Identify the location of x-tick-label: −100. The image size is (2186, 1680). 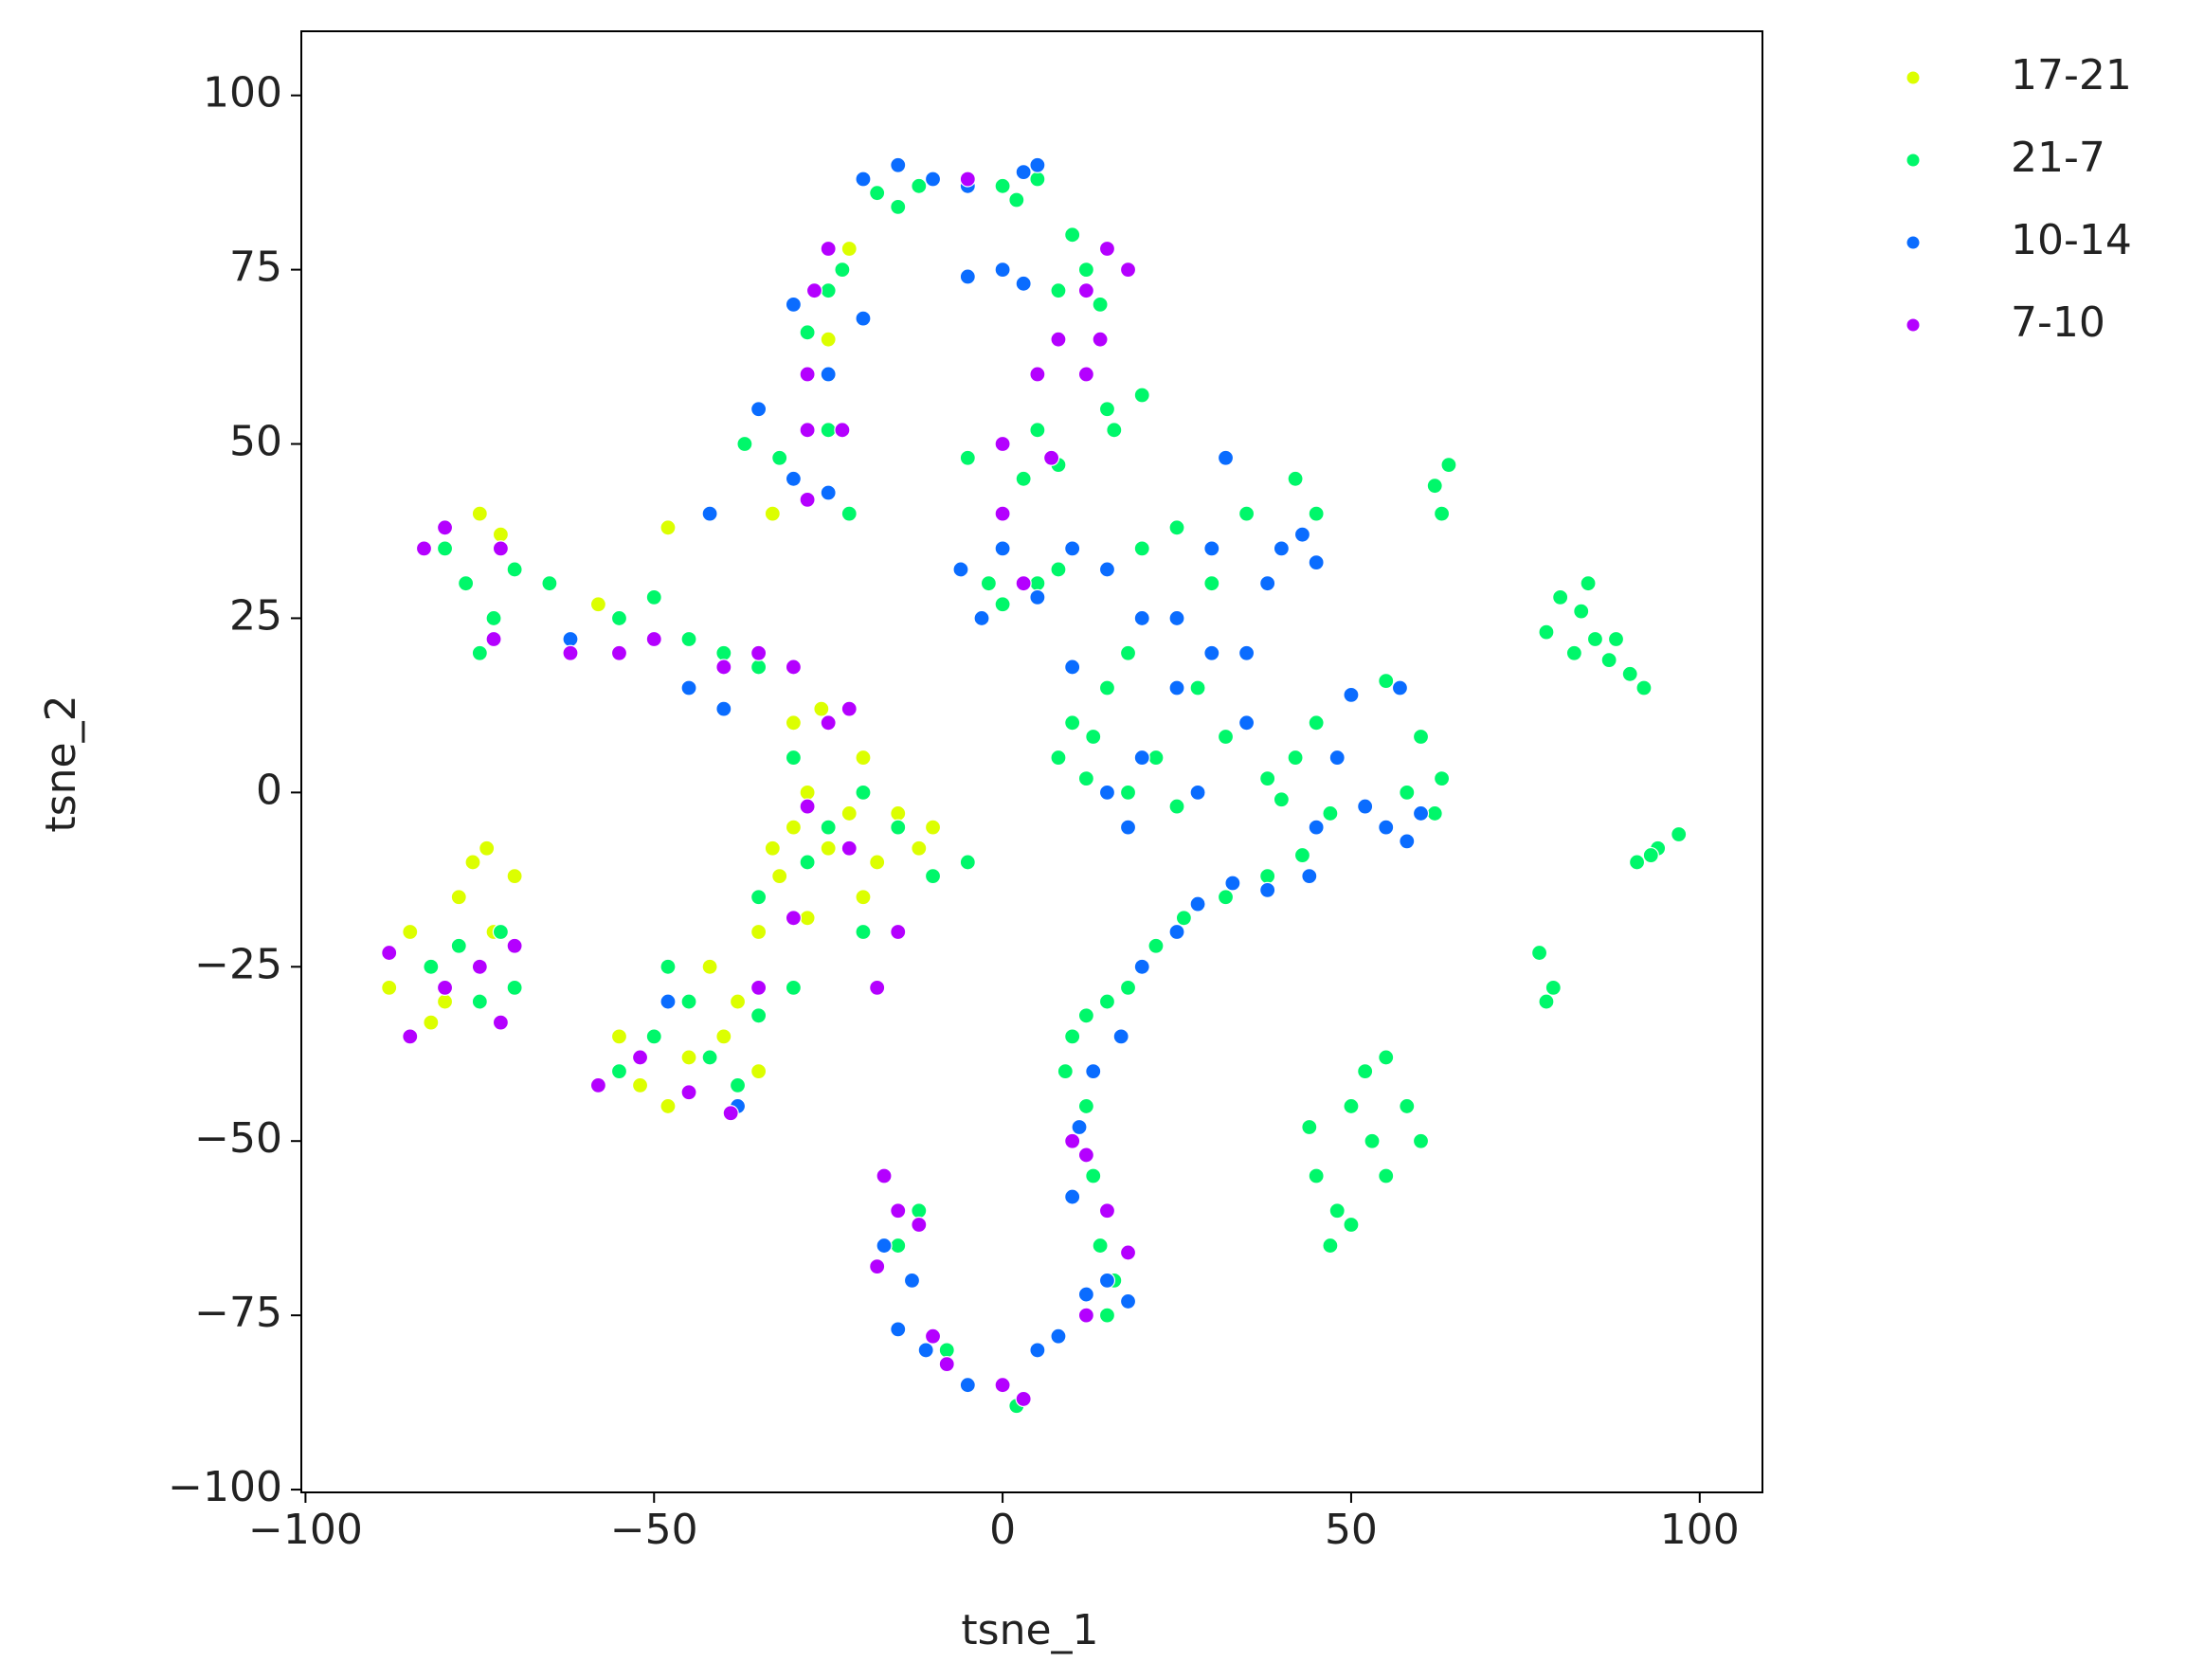
(305, 1530).